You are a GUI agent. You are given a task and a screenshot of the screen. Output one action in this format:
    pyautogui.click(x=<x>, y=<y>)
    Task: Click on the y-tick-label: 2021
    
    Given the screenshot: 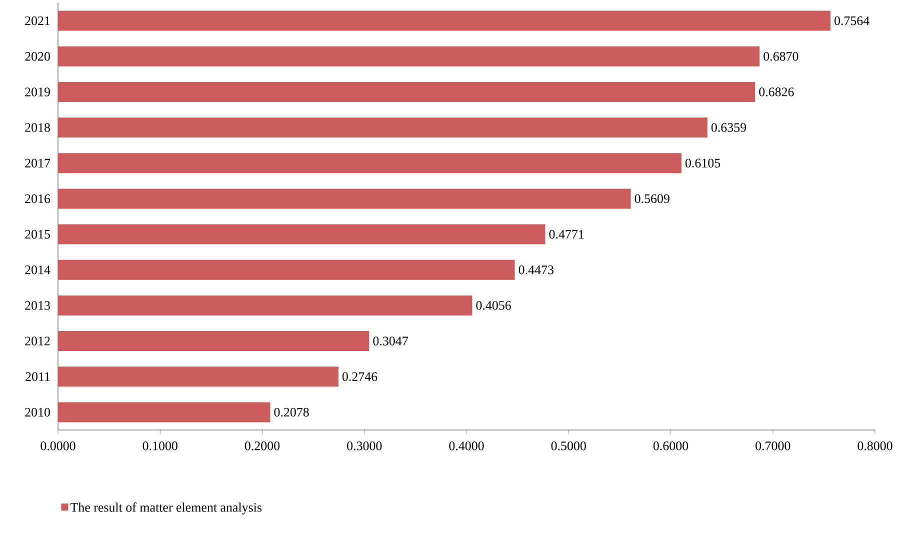 What is the action you would take?
    pyautogui.click(x=37, y=21)
    